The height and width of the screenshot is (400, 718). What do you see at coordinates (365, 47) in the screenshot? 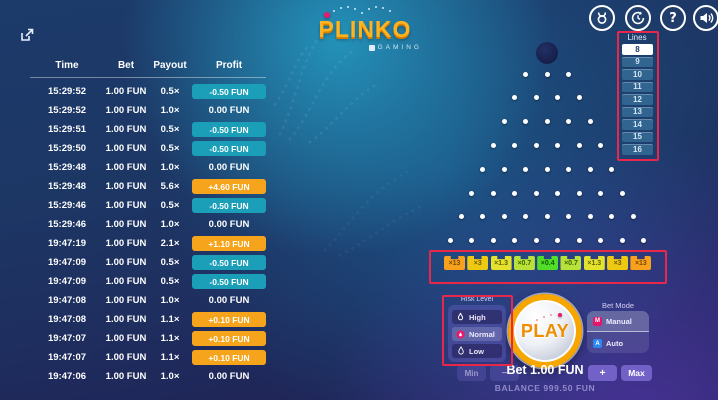
I see `logo-subtitle: GAMING` at bounding box center [365, 47].